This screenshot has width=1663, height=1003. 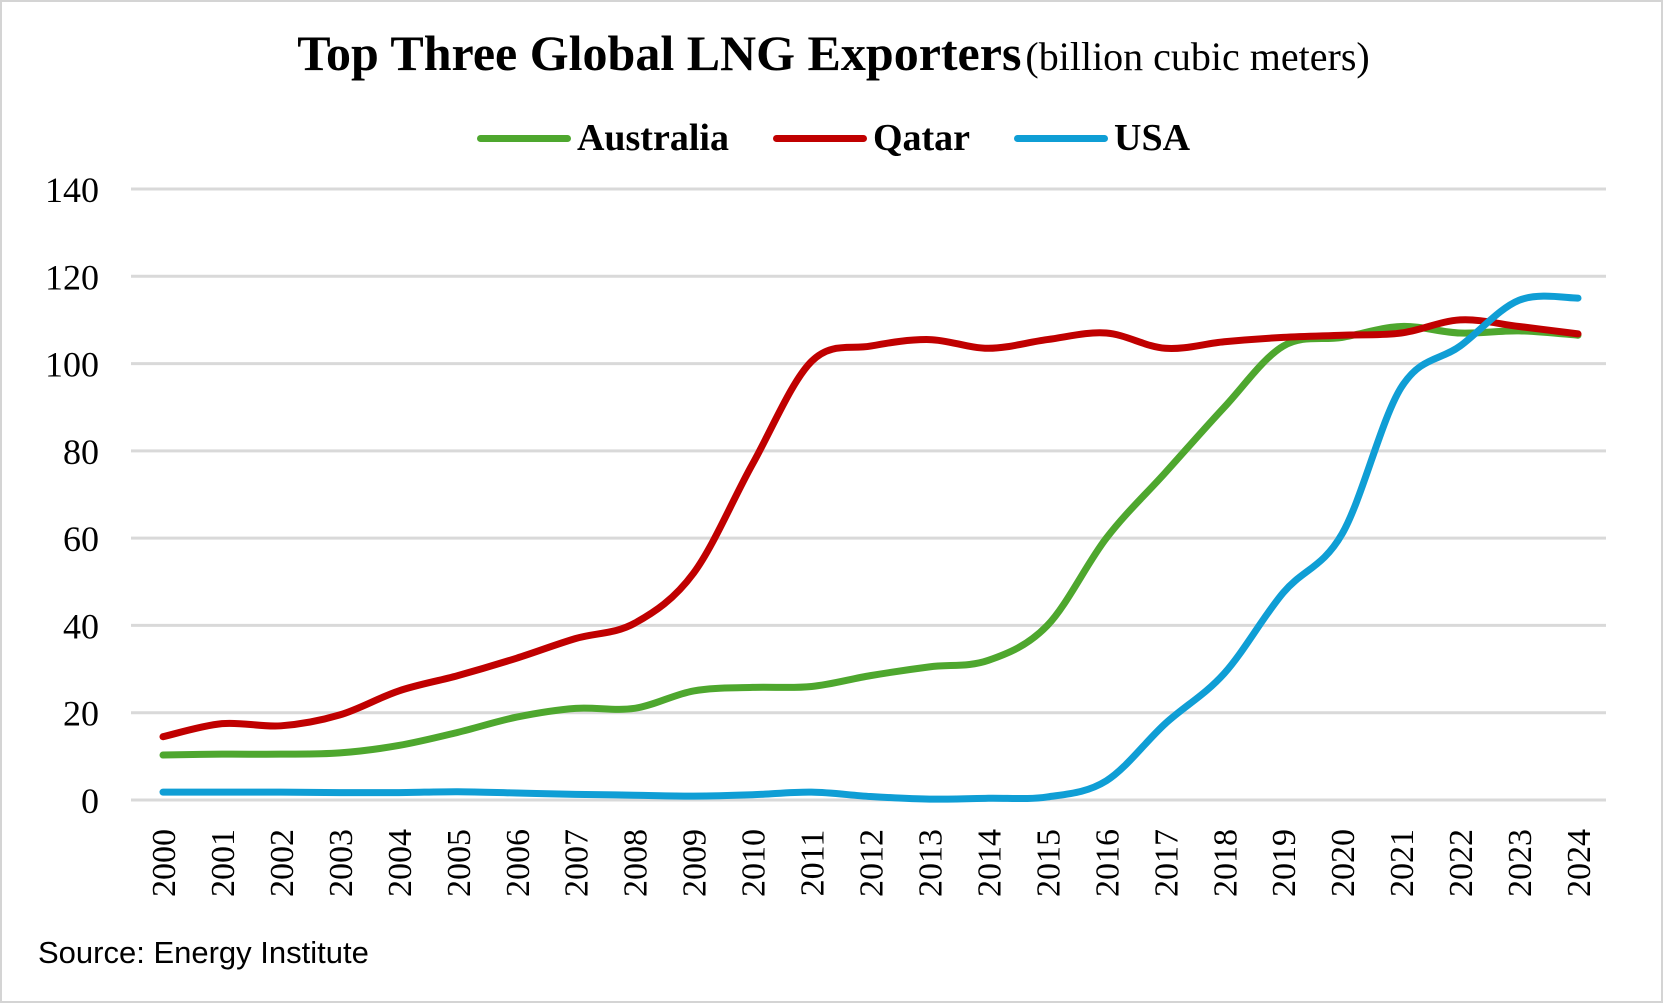 What do you see at coordinates (813, 863) in the screenshot?
I see `x-tick-label: 2011` at bounding box center [813, 863].